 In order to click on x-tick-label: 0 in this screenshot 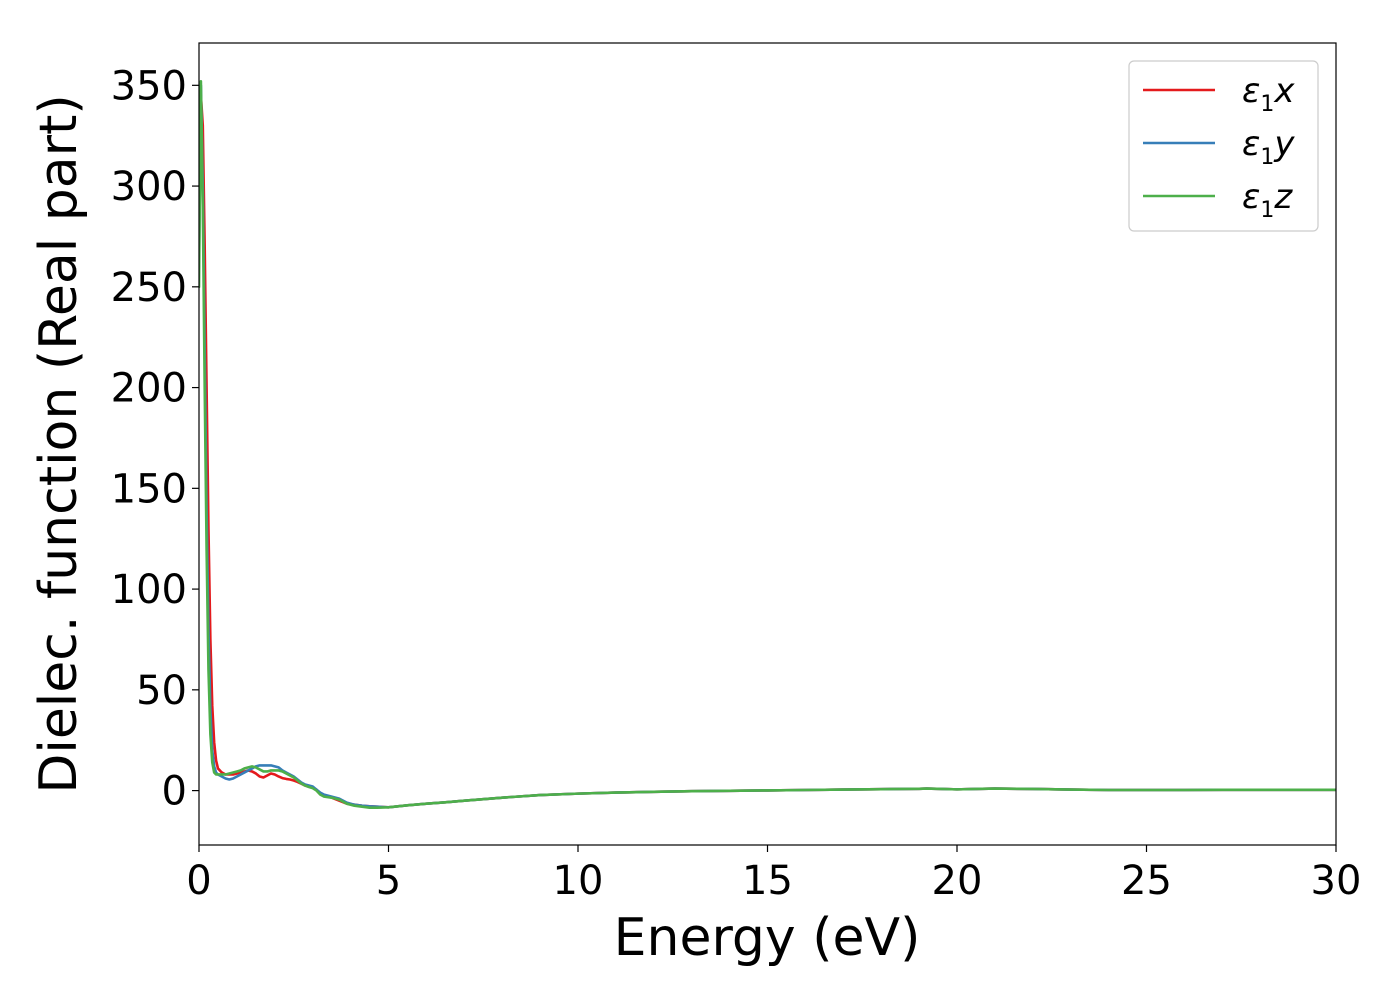, I will do `click(198, 881)`.